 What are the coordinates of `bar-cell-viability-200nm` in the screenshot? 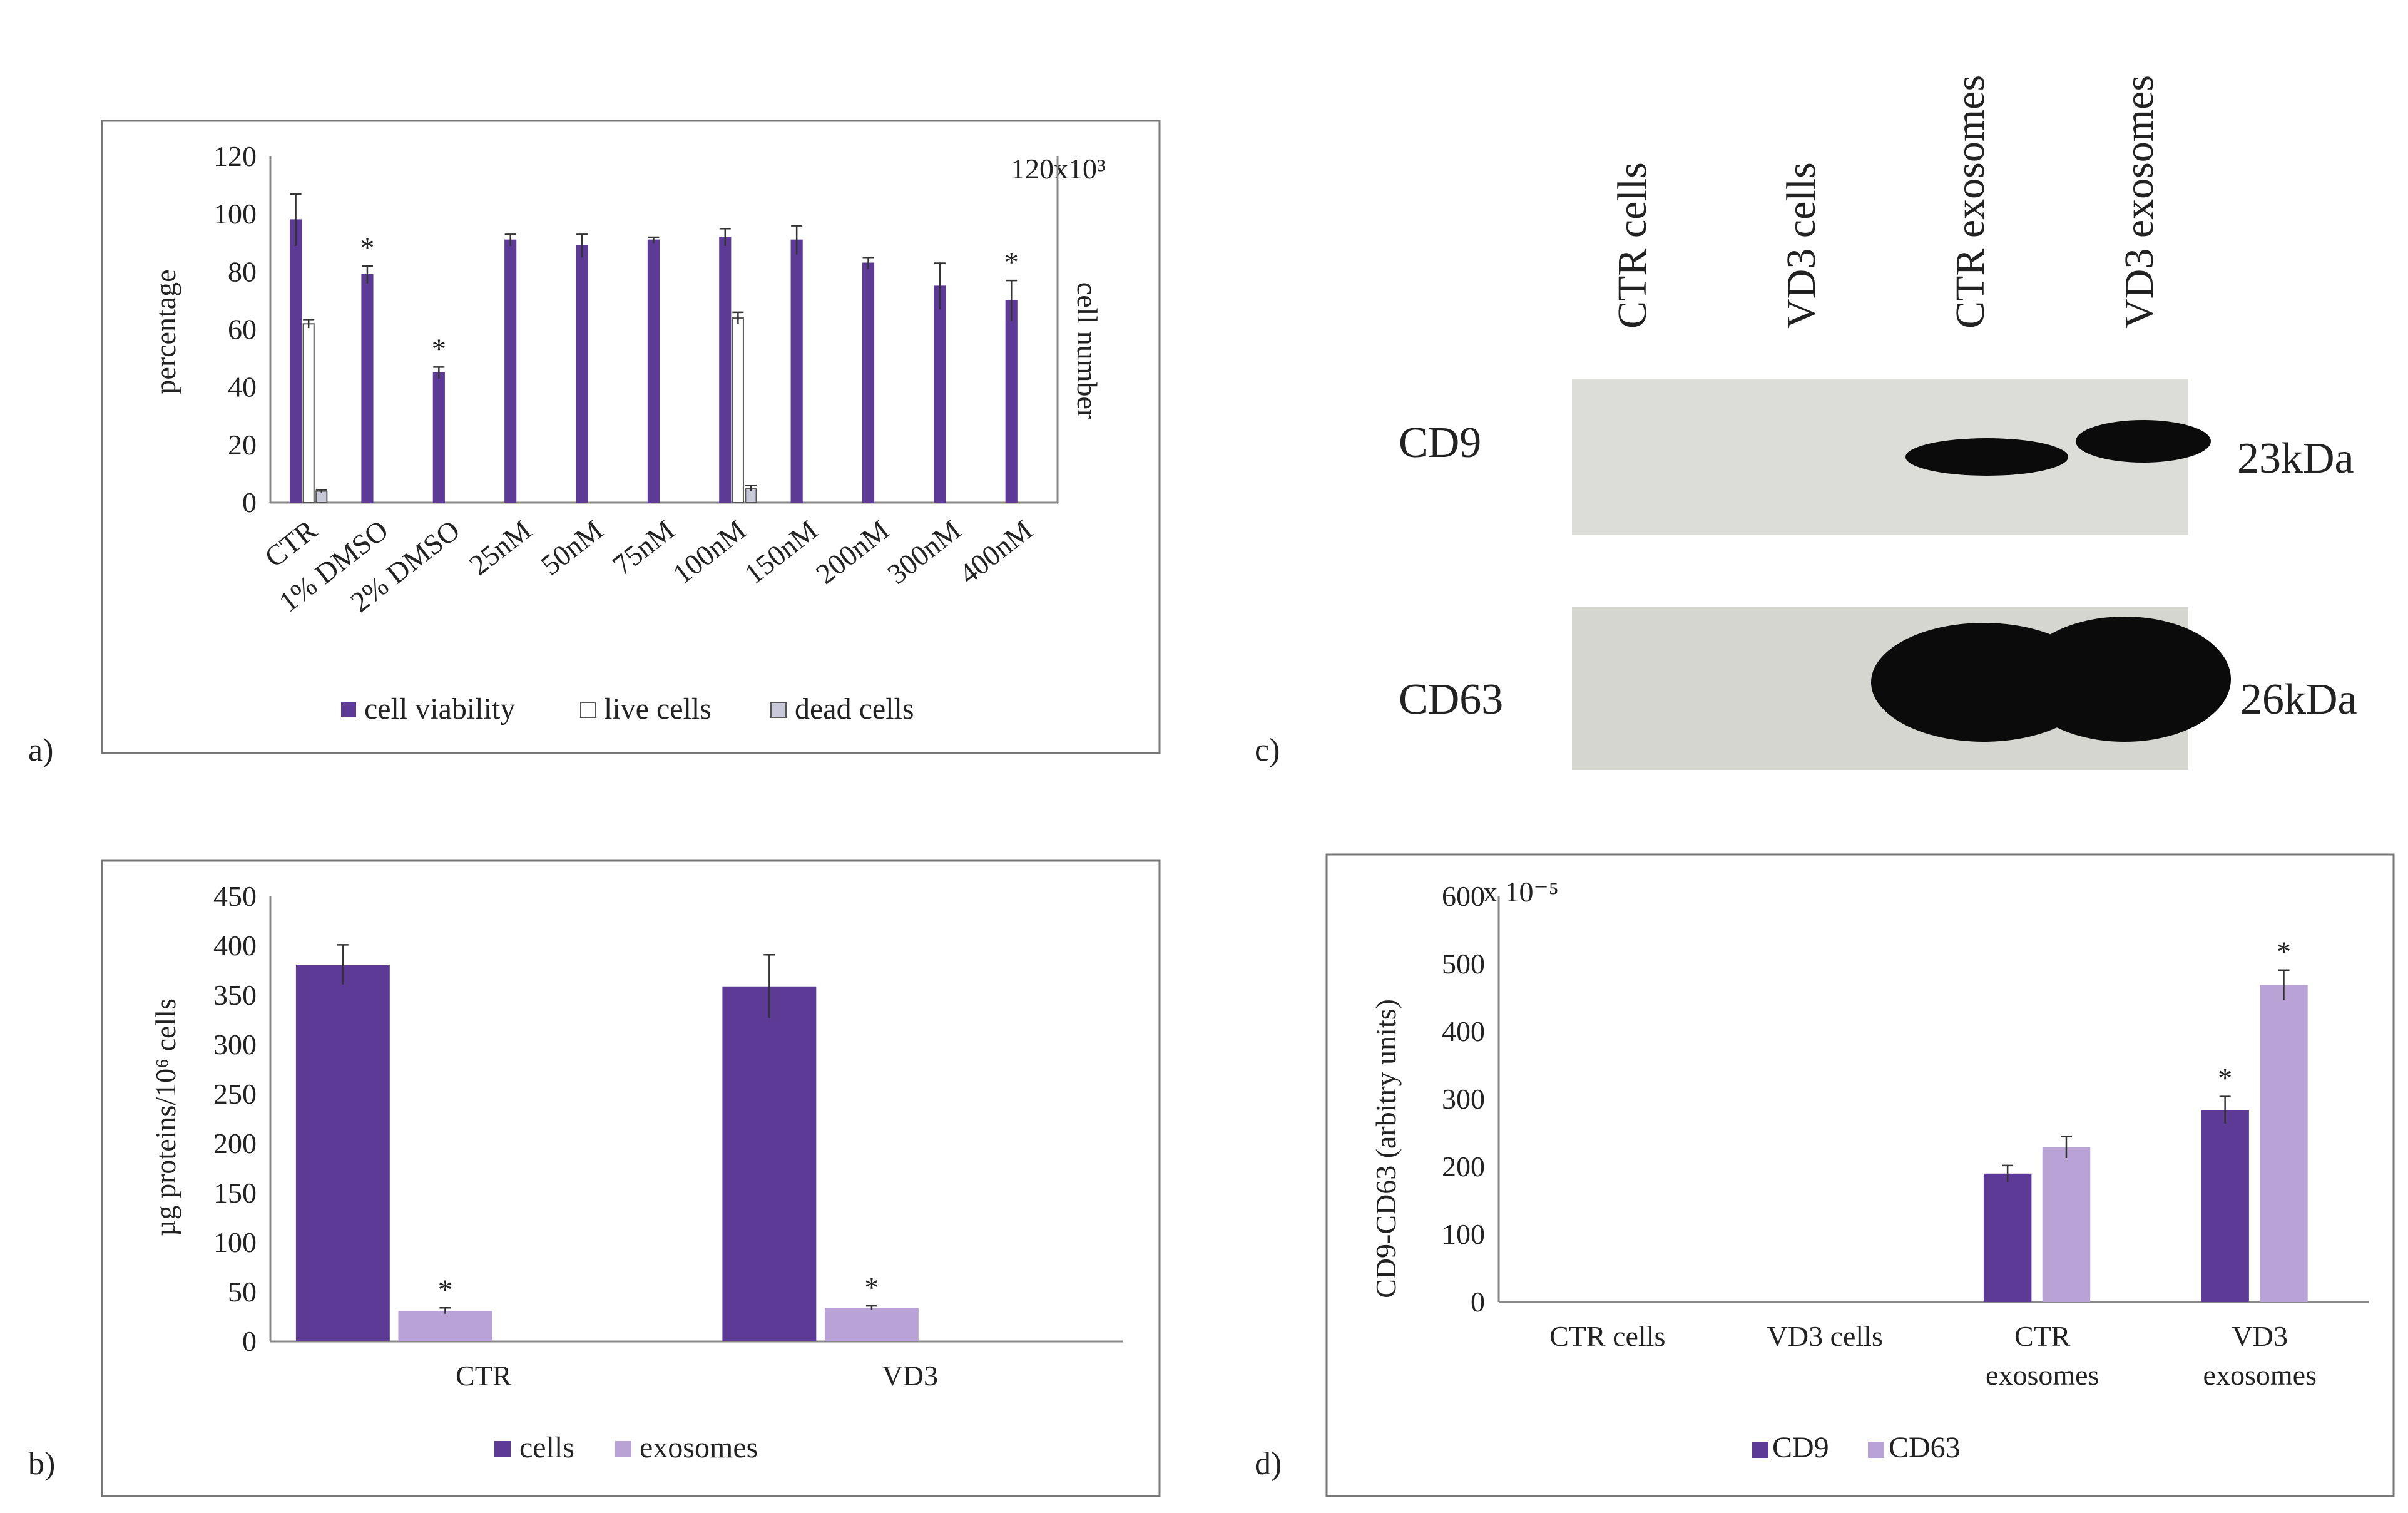 It's located at (868, 382).